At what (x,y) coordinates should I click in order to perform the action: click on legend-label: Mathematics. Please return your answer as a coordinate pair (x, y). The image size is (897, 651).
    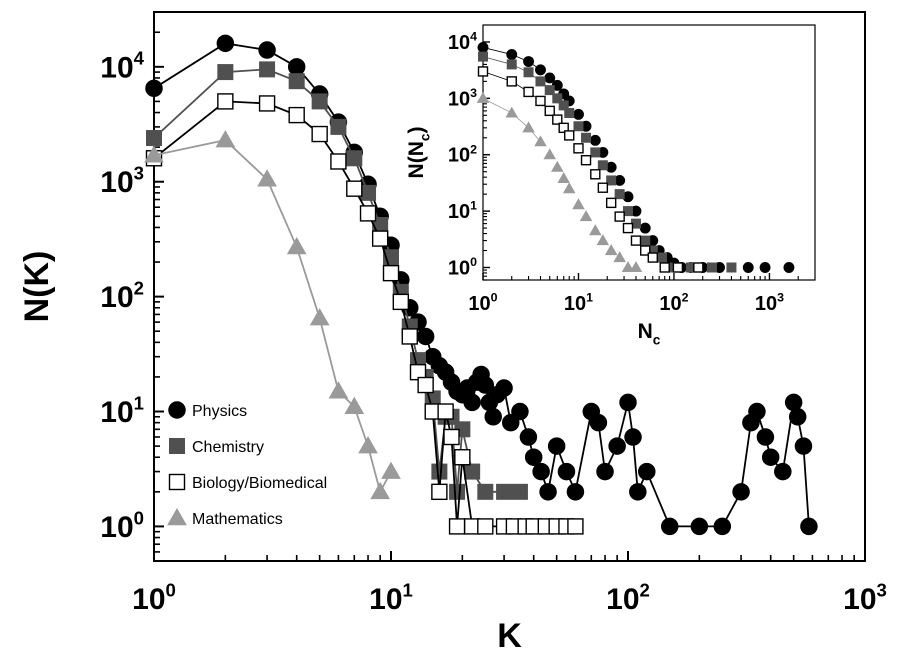
    Looking at the image, I should click on (237, 519).